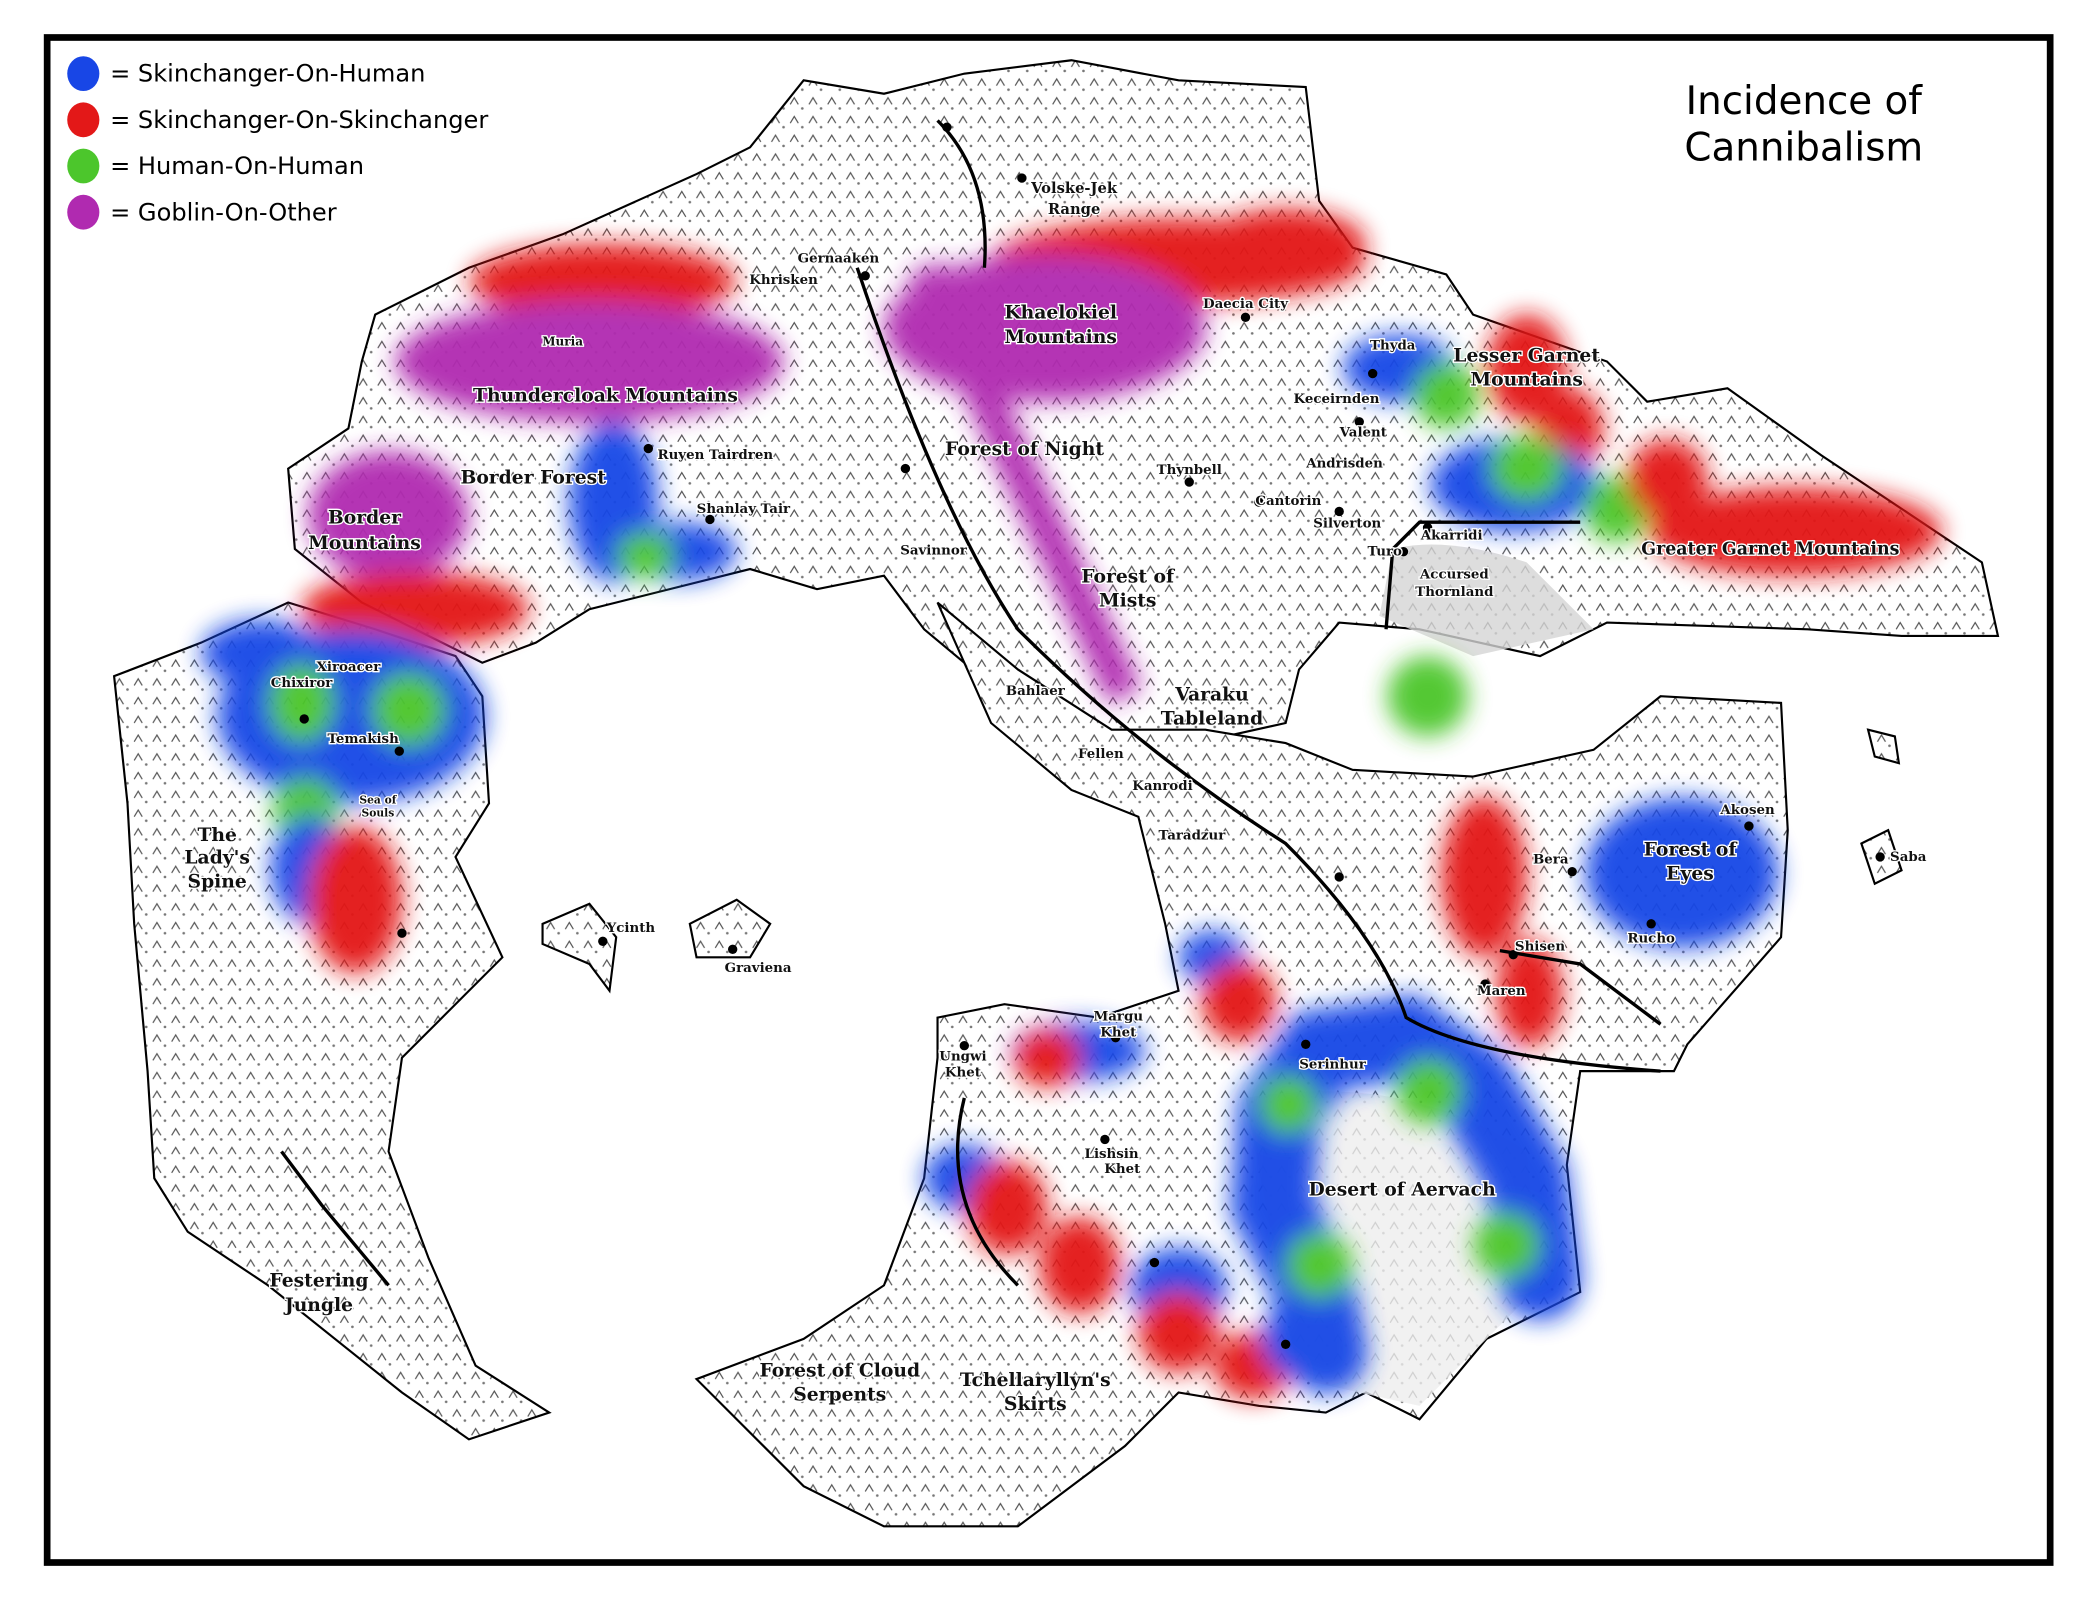 Image resolution: width=2100 pixels, height=1600 pixels. What do you see at coordinates (365, 518) in the screenshot?
I see `place-label: Border` at bounding box center [365, 518].